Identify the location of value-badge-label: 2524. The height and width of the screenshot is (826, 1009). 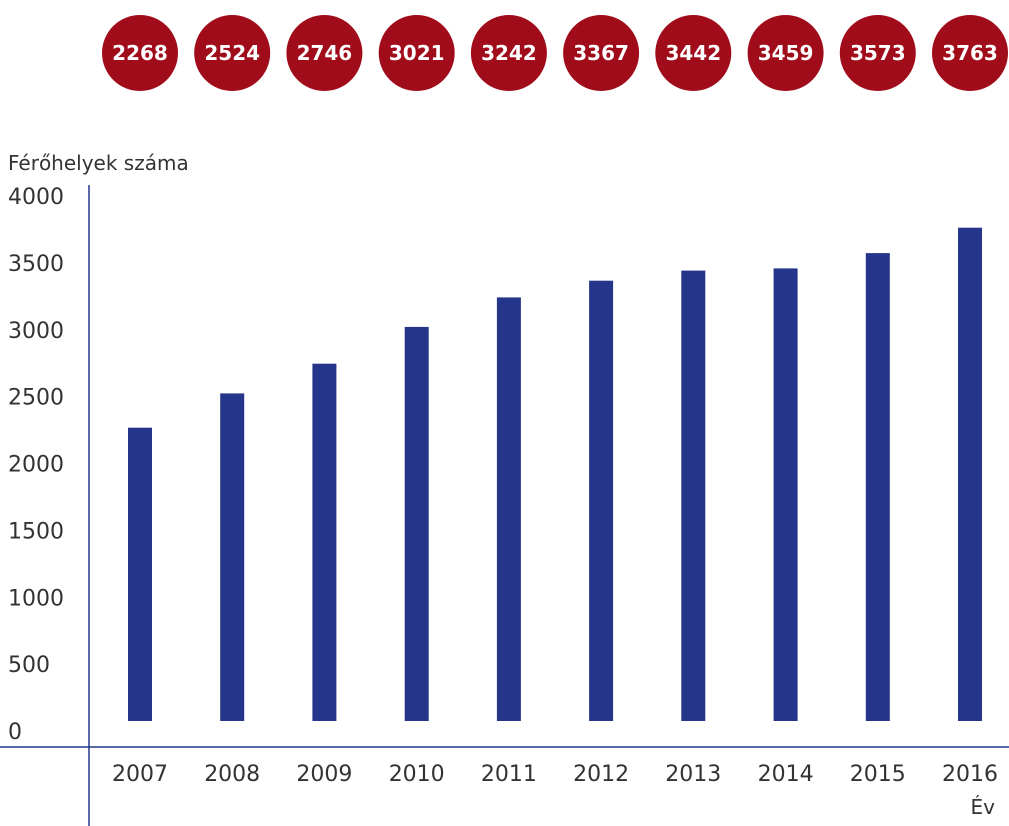
(232, 53).